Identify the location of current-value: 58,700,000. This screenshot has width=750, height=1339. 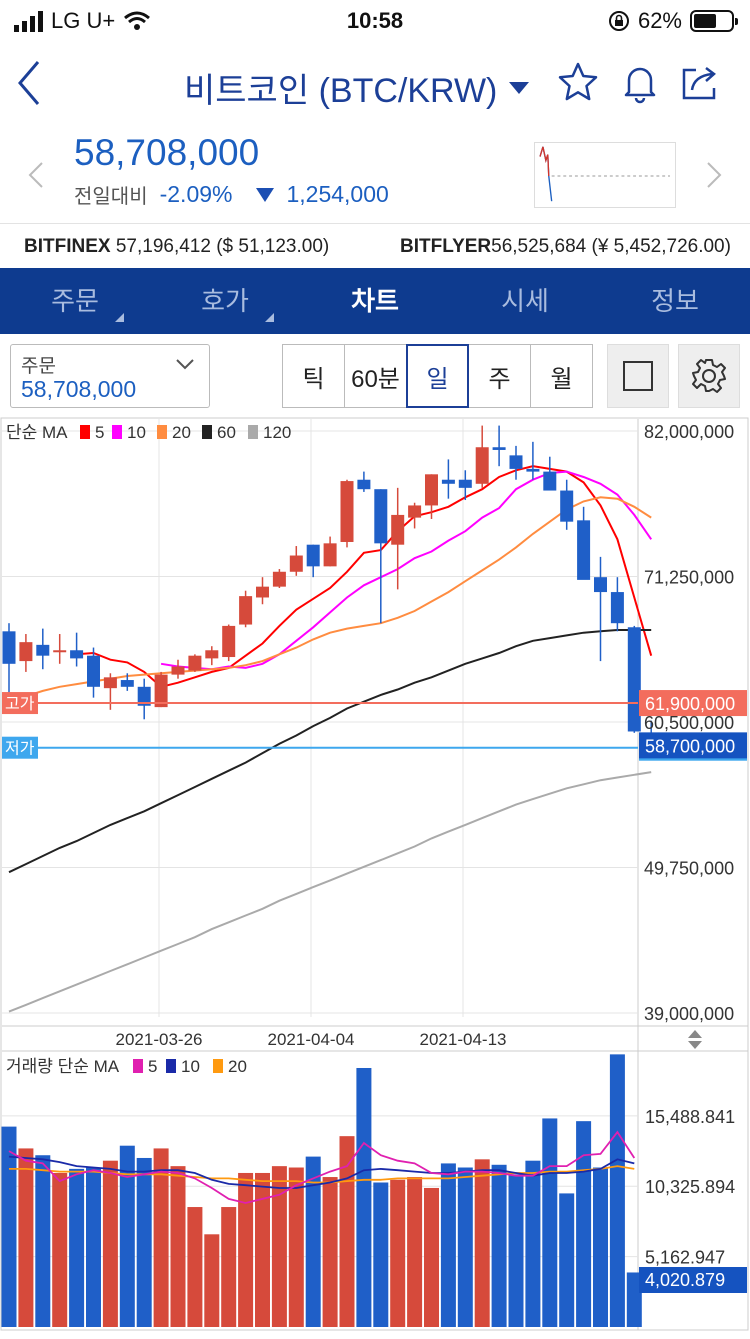
(690, 746).